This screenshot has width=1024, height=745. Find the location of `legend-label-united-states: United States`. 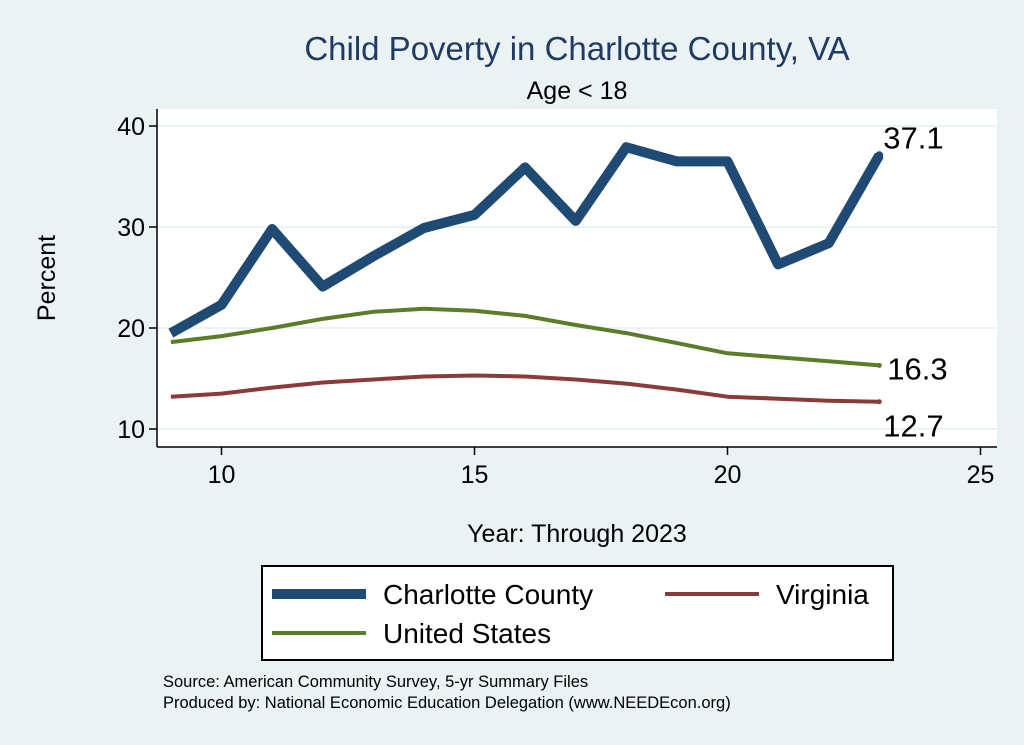

legend-label-united-states: United States is located at coordinates (467, 633).